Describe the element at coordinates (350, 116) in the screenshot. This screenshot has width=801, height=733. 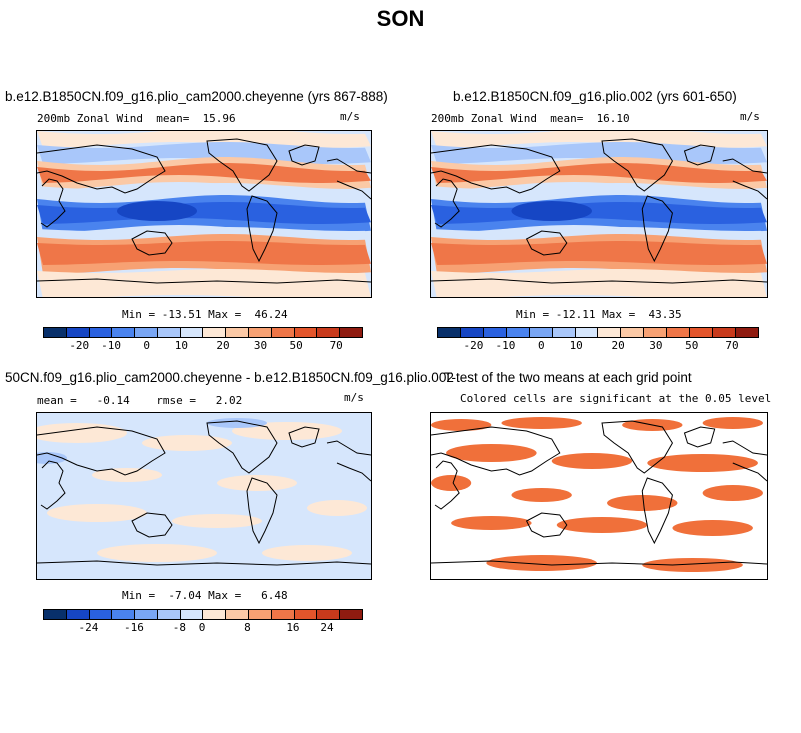
I see `case1-units: m/s` at that location.